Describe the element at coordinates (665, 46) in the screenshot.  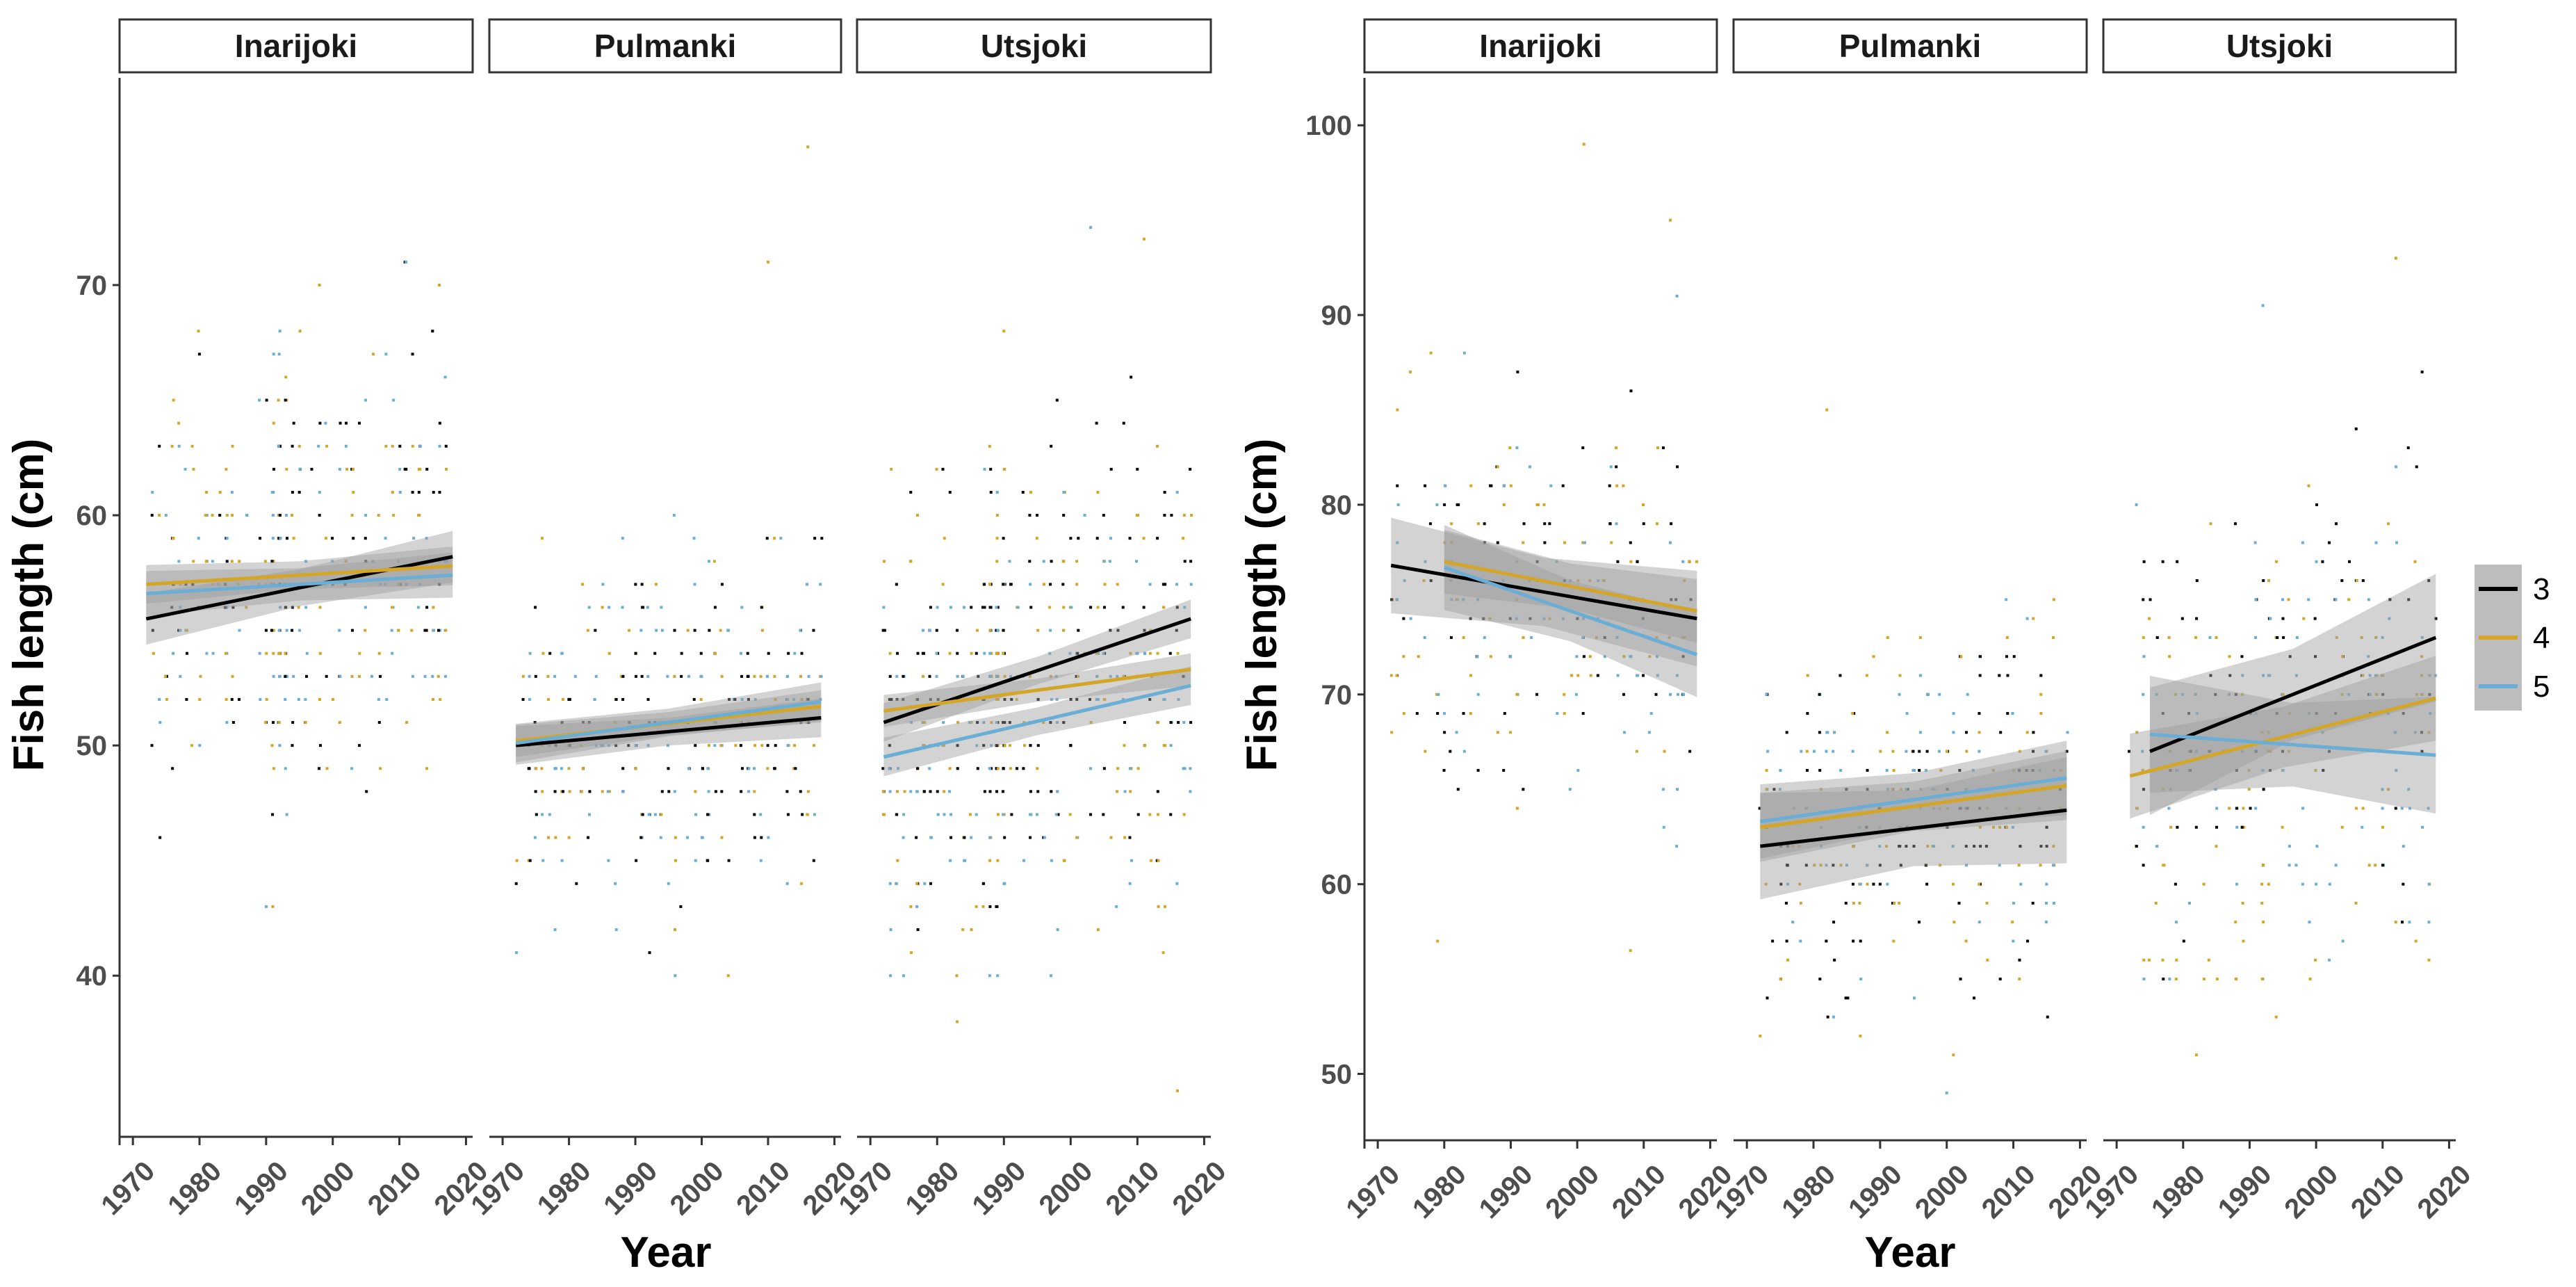
I see `panel-strip` at that location.